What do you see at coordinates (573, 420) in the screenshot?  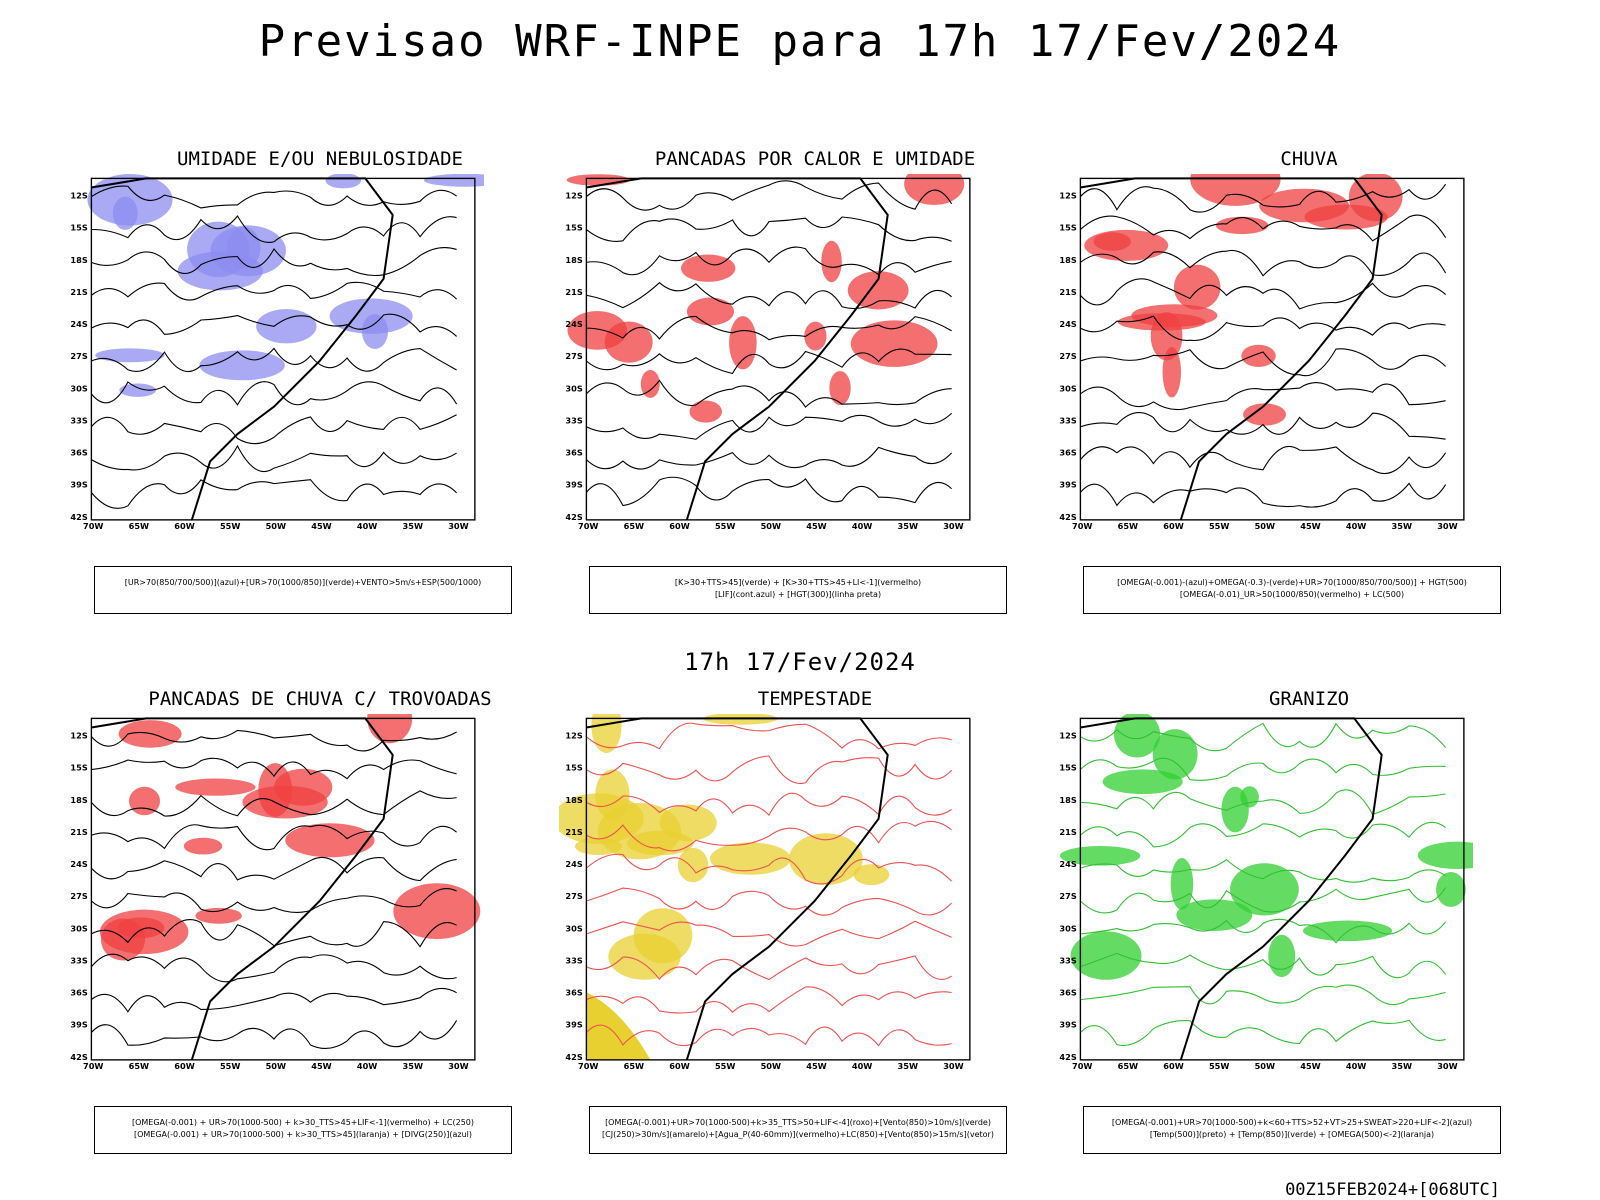 I see `latitude-label: 33S` at bounding box center [573, 420].